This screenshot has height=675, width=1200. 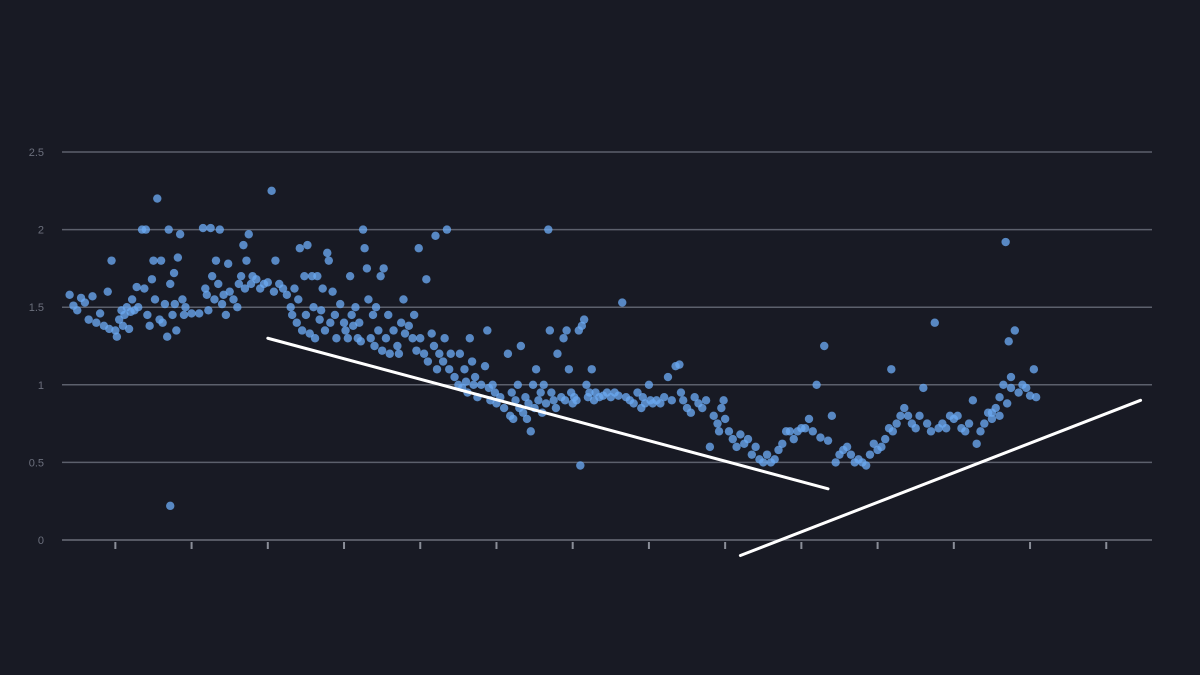 I want to click on y-tick-labels: 0 0.5 1 1.5 2 2.5, so click(x=36, y=347).